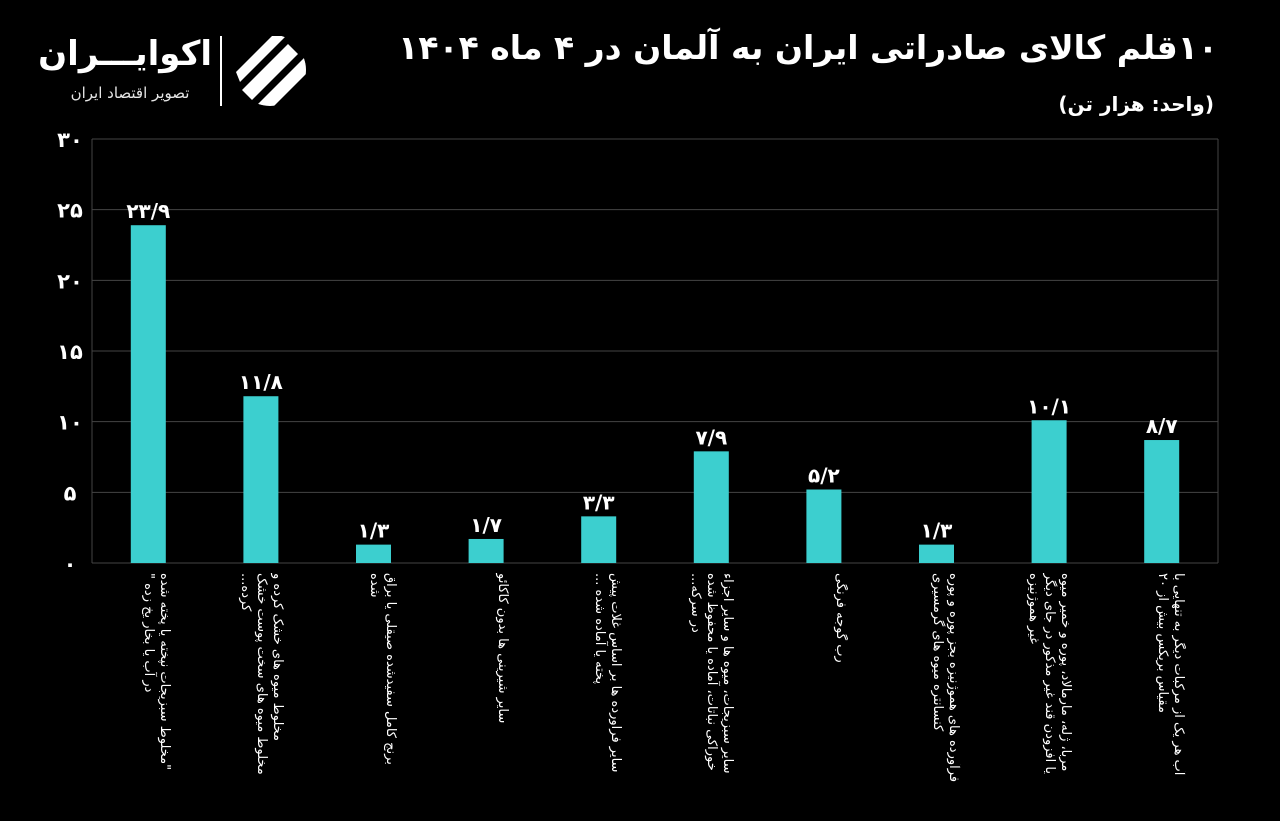 The width and height of the screenshot is (1280, 821). I want to click on y-tick-label: ۰, so click(70, 564).